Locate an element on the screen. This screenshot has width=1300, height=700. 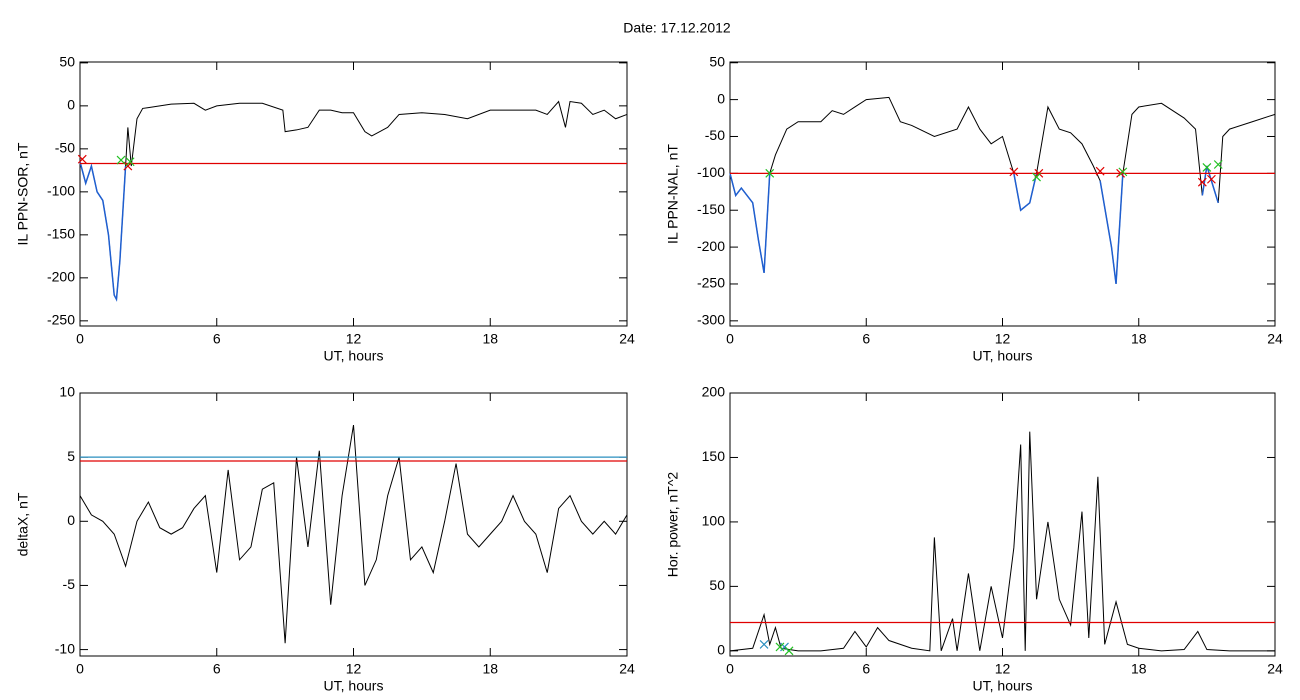
page-title: Date: 17.12.2012 is located at coordinates (677, 28).